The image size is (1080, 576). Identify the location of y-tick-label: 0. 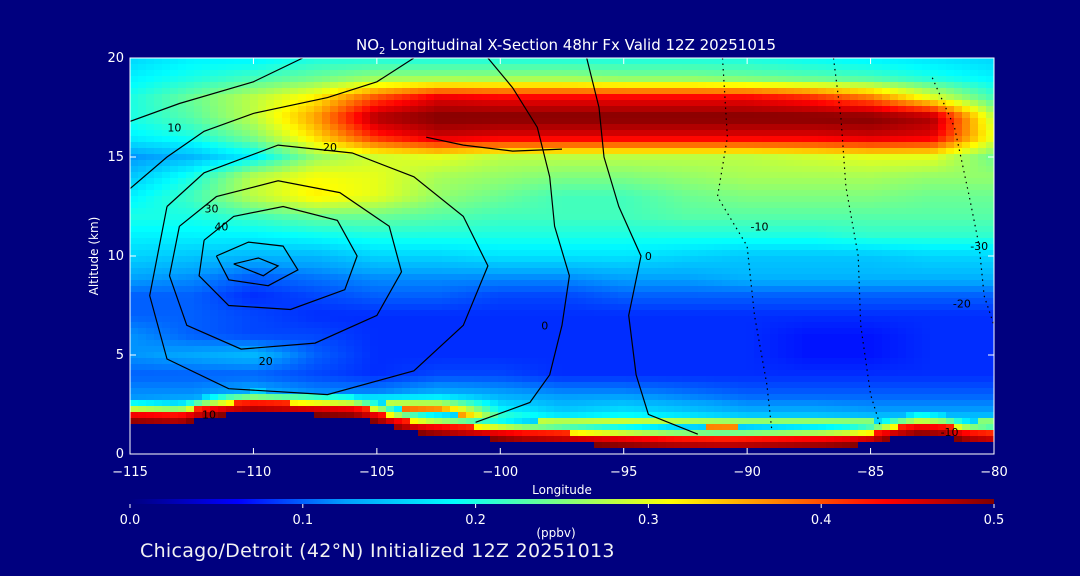
(120, 454).